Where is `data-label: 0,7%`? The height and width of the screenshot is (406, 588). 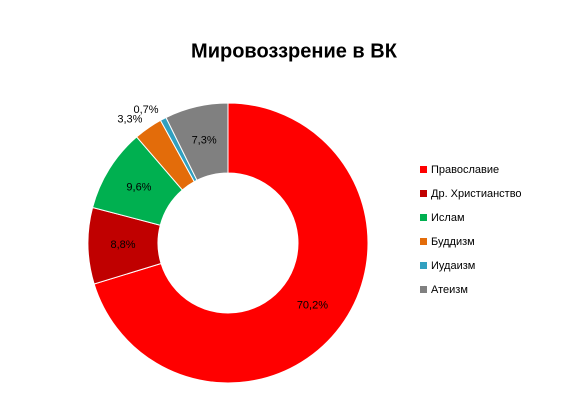 data-label: 0,7% is located at coordinates (146, 110).